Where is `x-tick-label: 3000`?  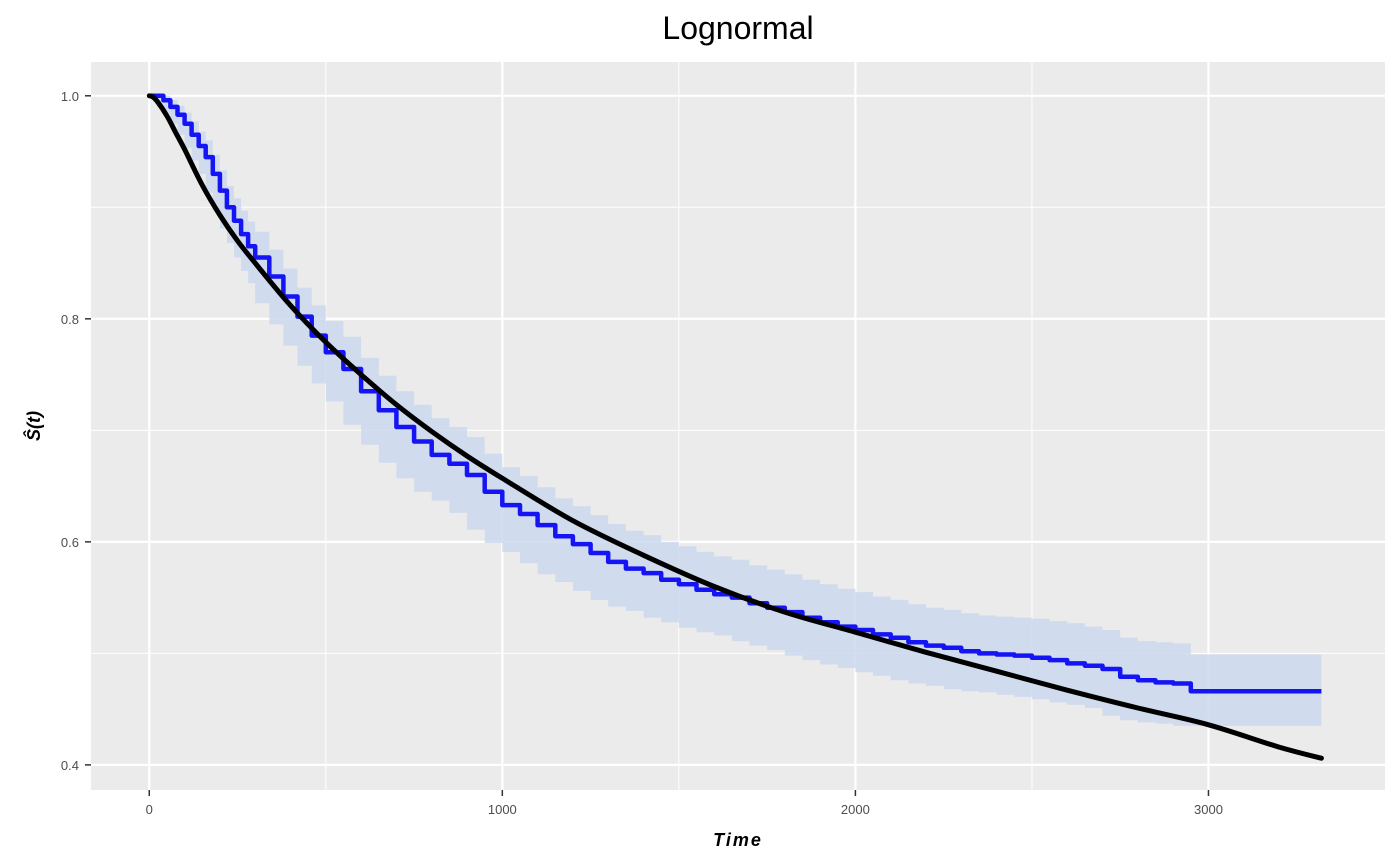 x-tick-label: 3000 is located at coordinates (1208, 809).